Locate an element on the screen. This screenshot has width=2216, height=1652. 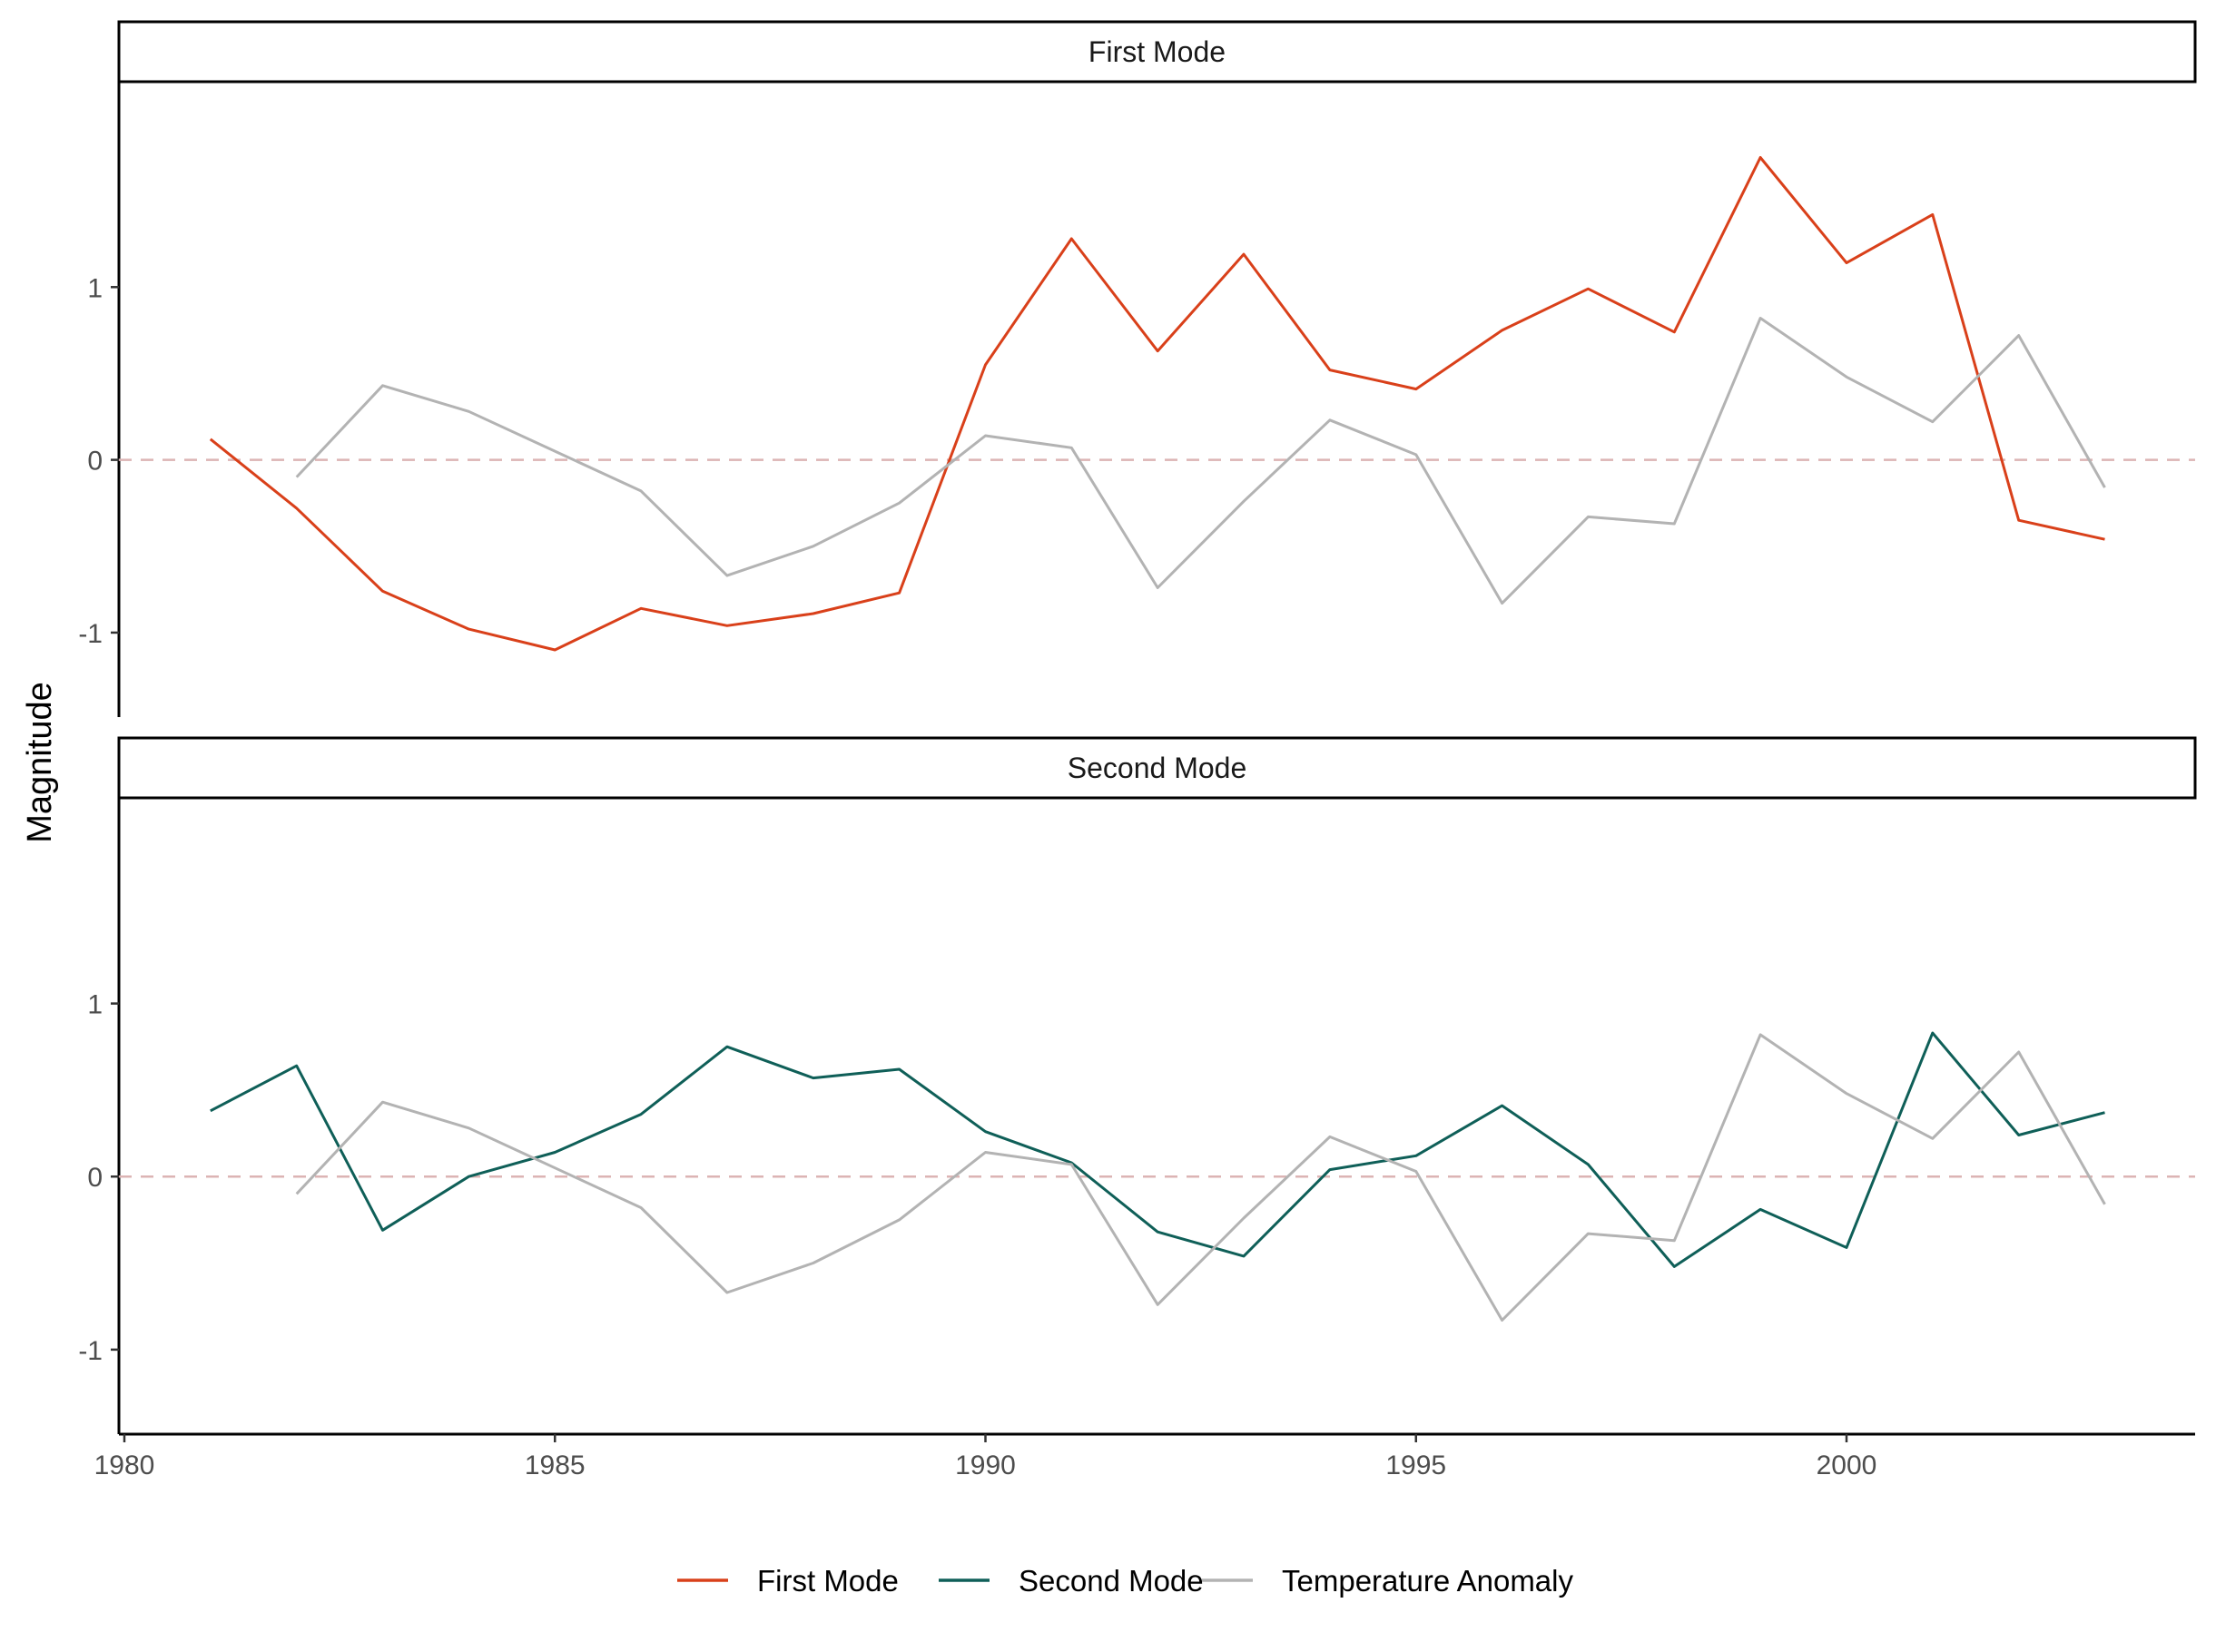
legend: First Mode Second Mode Temperature Anomaly is located at coordinates (1125, 1581).